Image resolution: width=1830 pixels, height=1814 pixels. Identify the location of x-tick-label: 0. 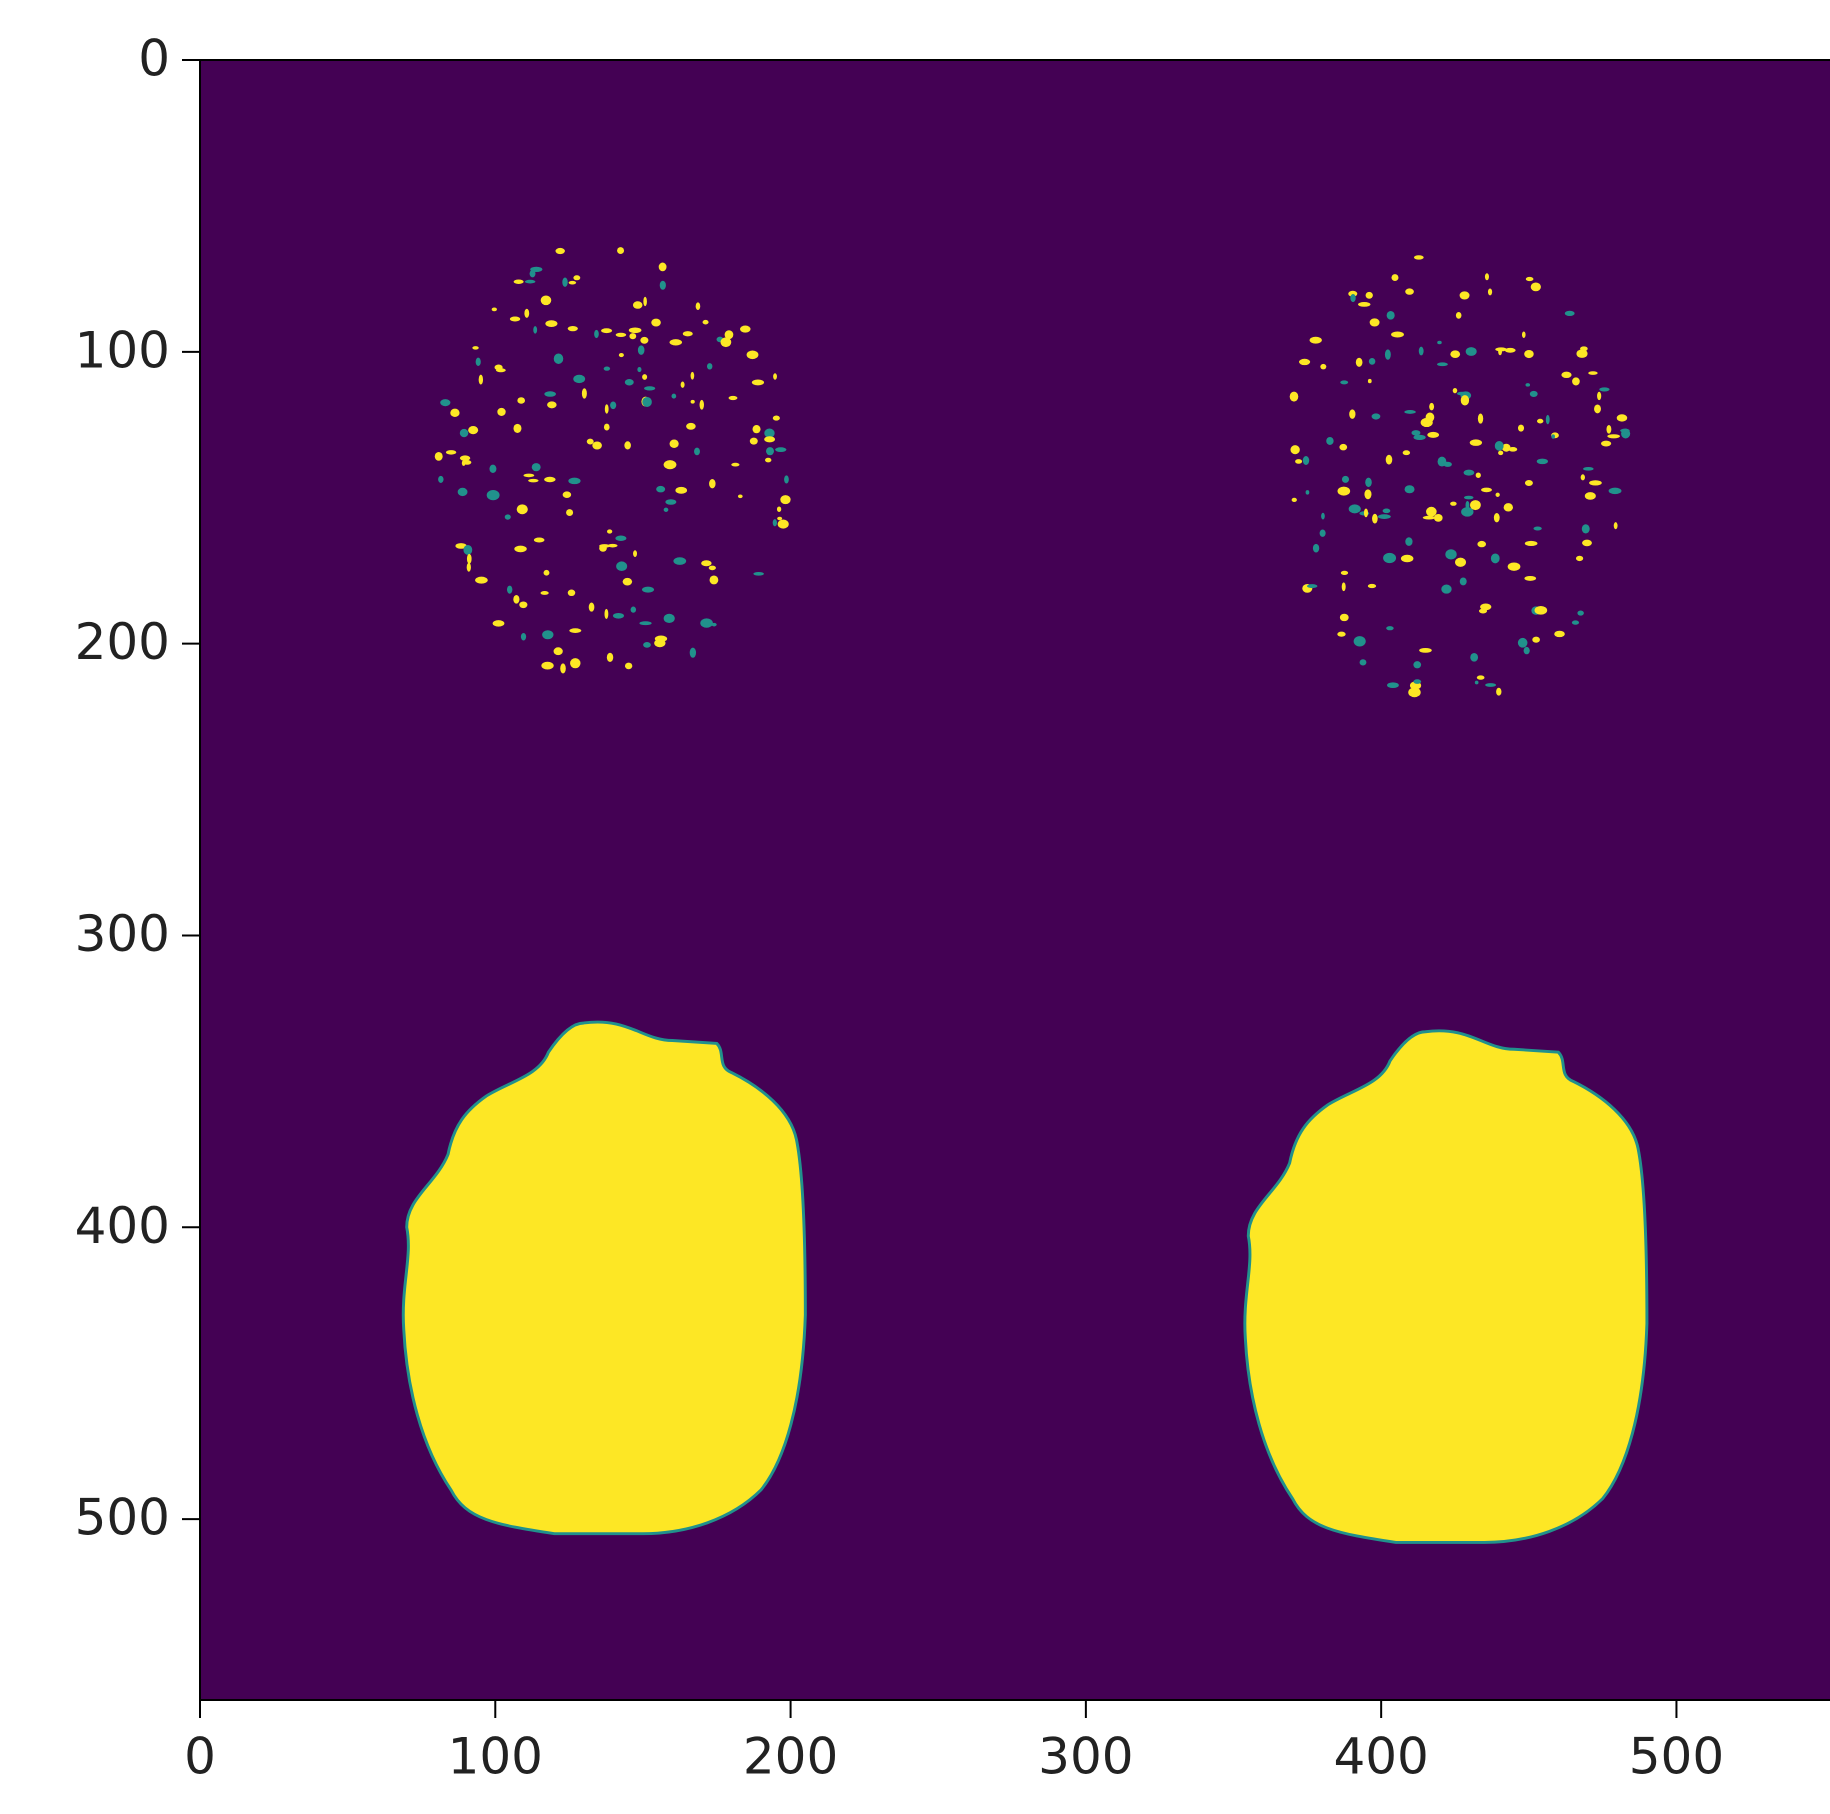
(200, 1757).